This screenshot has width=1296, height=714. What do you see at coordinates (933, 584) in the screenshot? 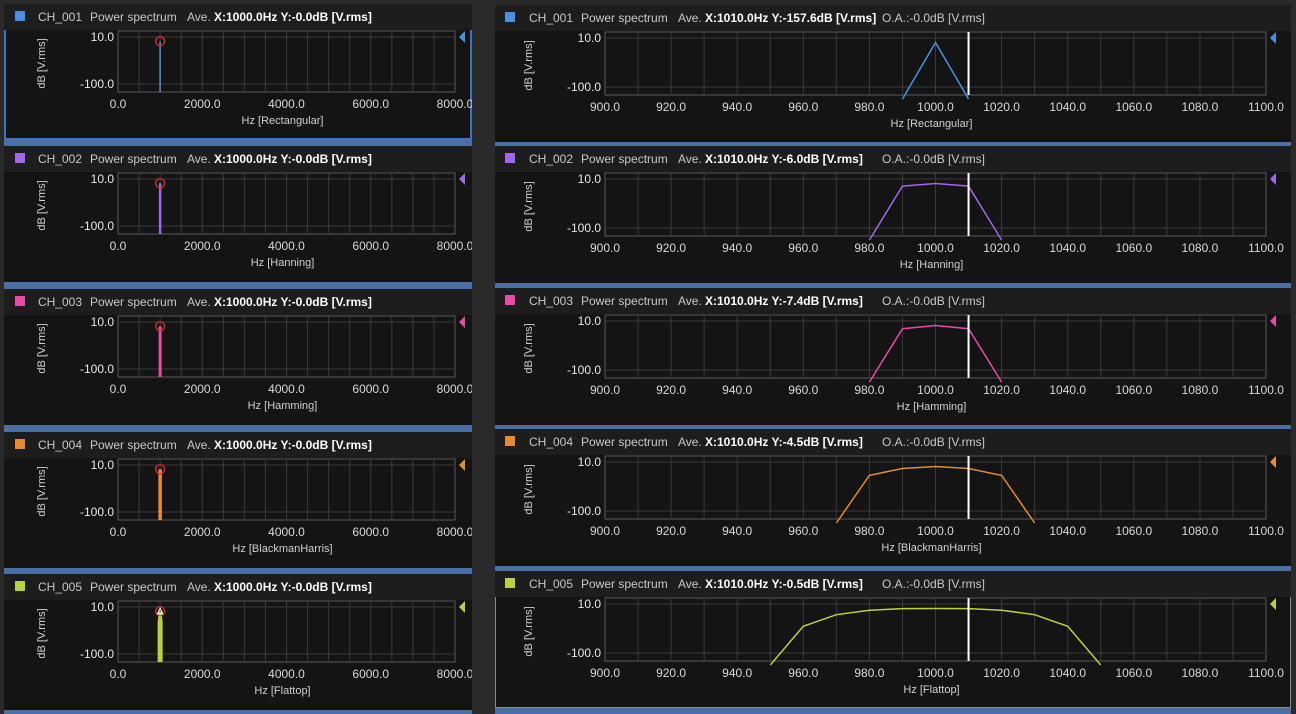
I see `overall-readout: O.A.:-0.0dB [V.rms]` at bounding box center [933, 584].